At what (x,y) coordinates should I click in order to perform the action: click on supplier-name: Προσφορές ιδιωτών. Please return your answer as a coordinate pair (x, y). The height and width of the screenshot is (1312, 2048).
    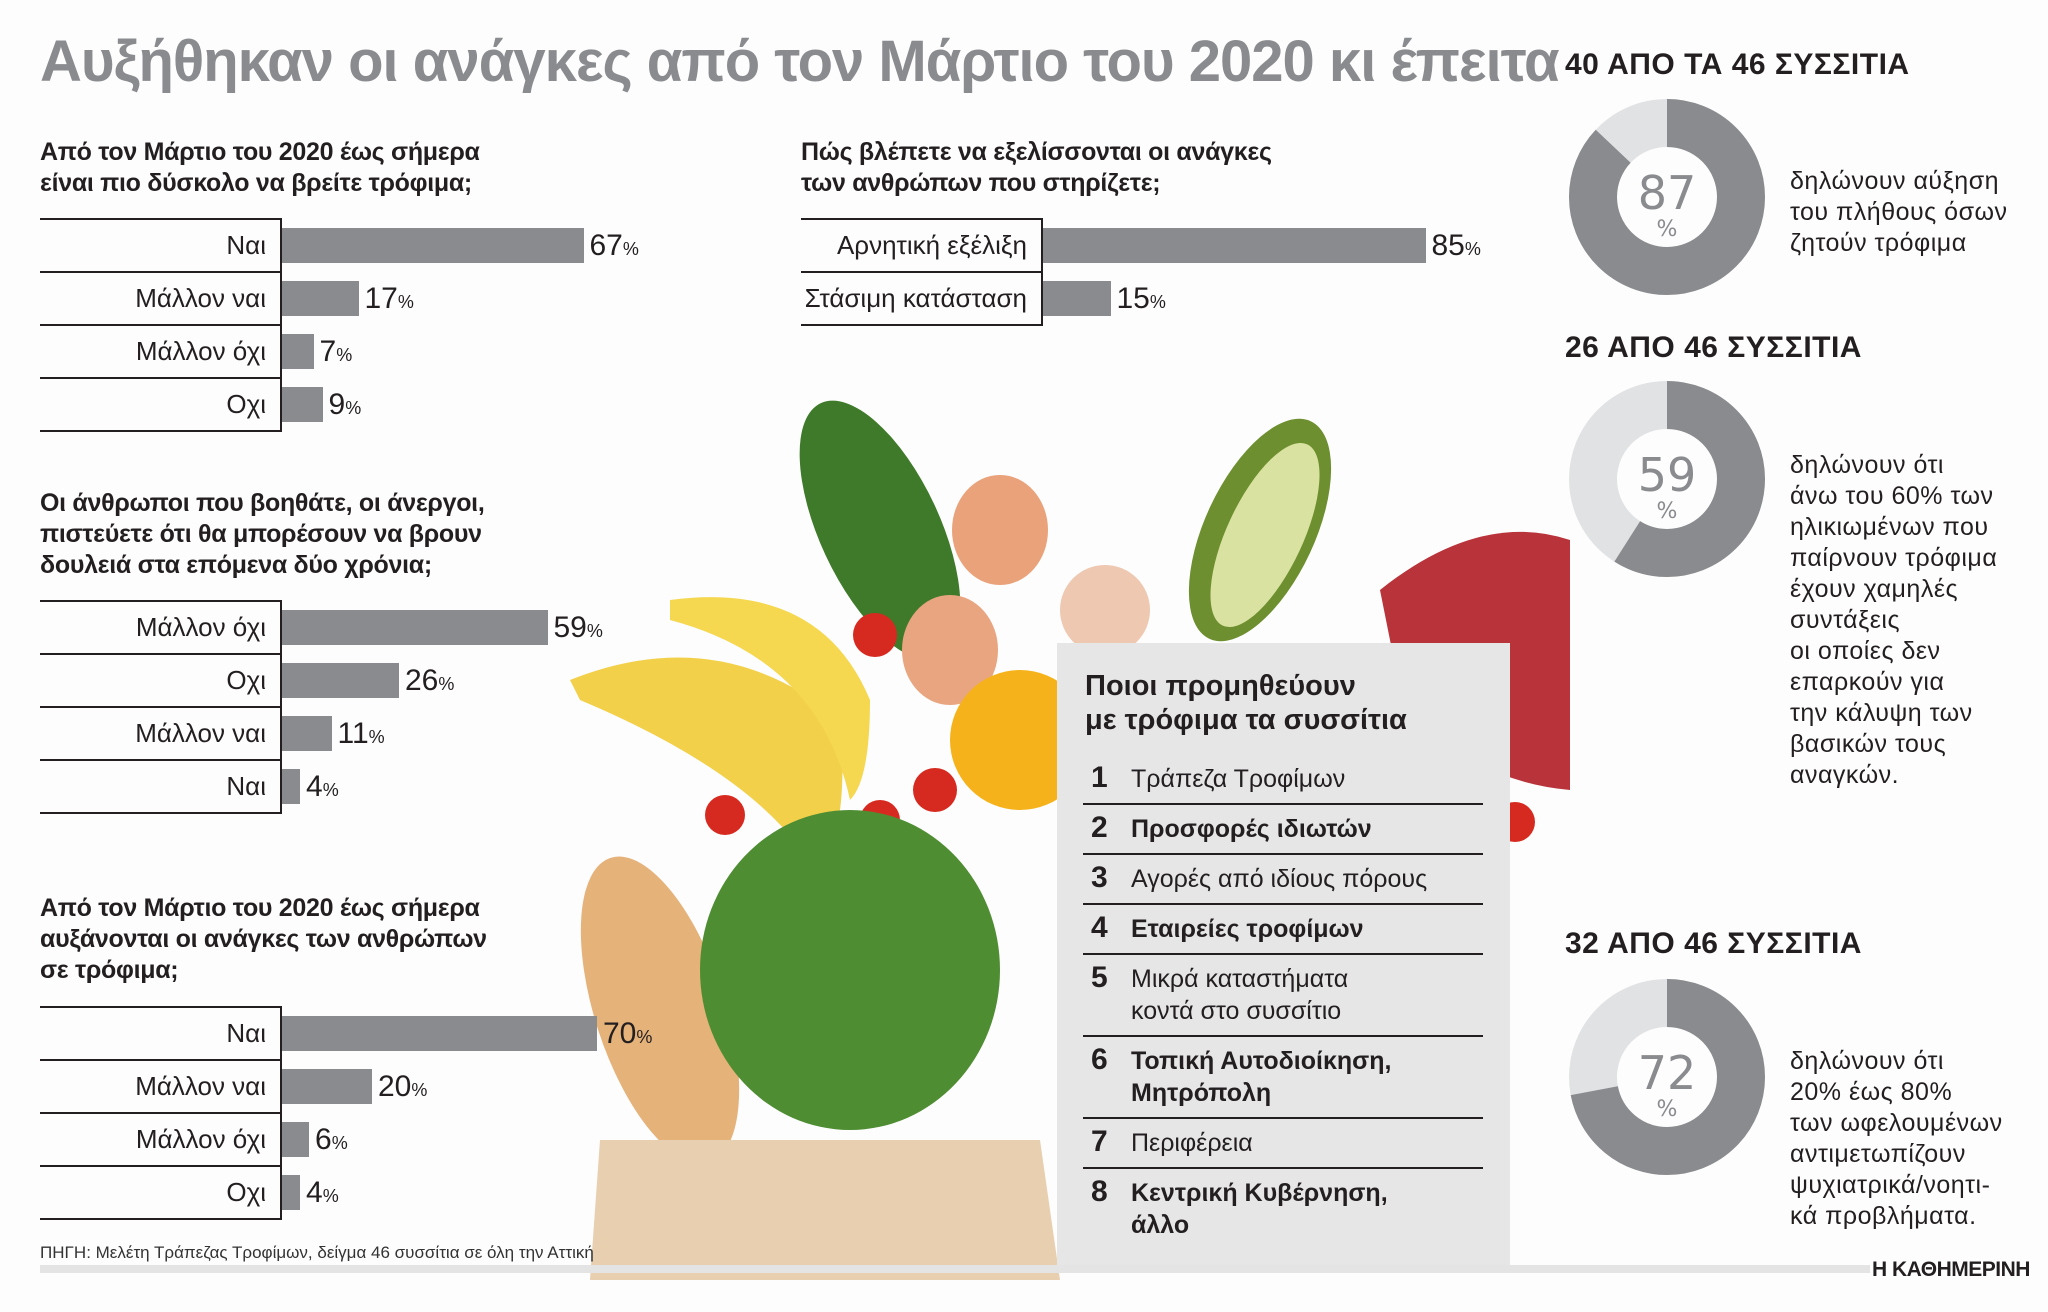
    Looking at the image, I should click on (1251, 829).